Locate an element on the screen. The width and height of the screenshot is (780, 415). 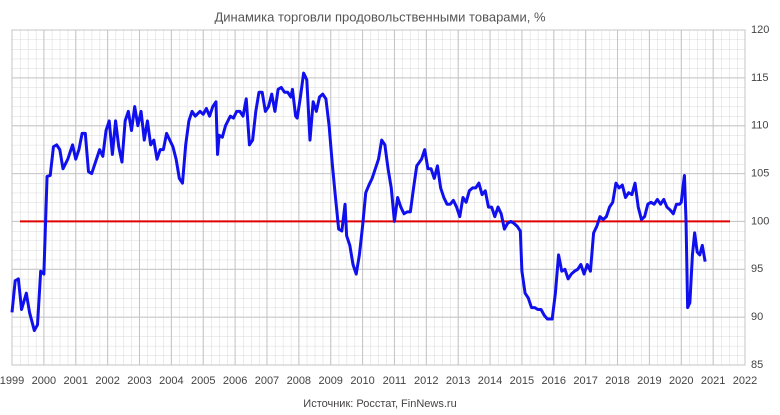
x-tick-label: 2016 is located at coordinates (554, 381).